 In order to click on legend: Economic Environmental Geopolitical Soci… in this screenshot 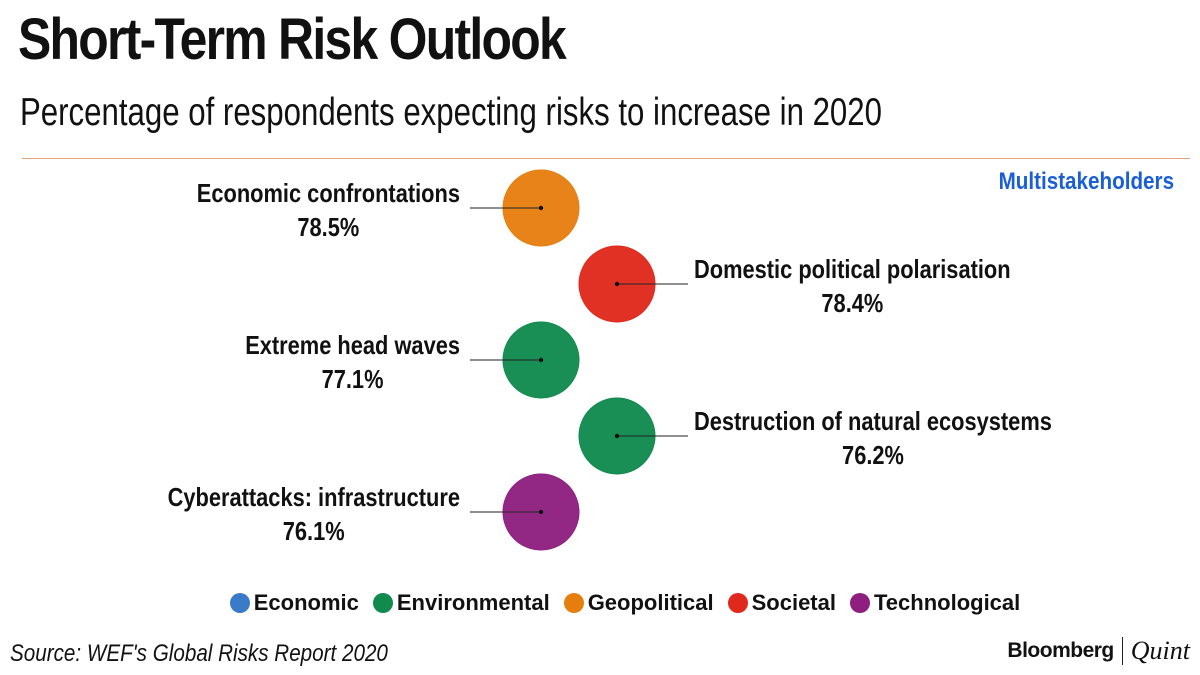, I will do `click(600, 603)`.